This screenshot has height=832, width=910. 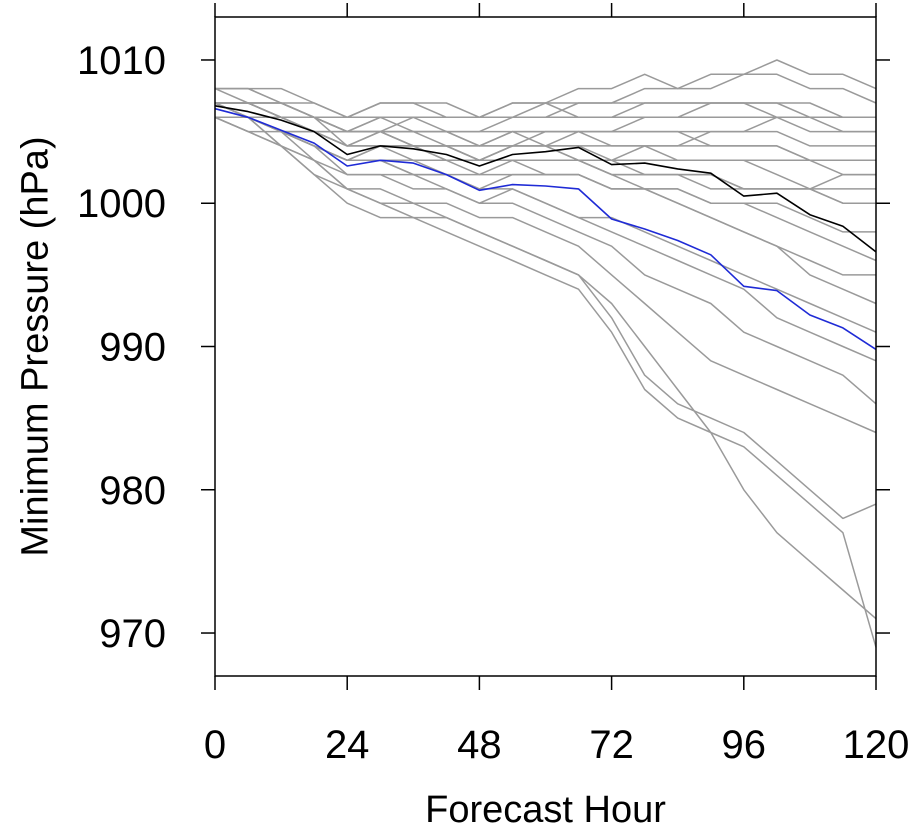 What do you see at coordinates (132, 634) in the screenshot?
I see `y-tick-label-970: 970` at bounding box center [132, 634].